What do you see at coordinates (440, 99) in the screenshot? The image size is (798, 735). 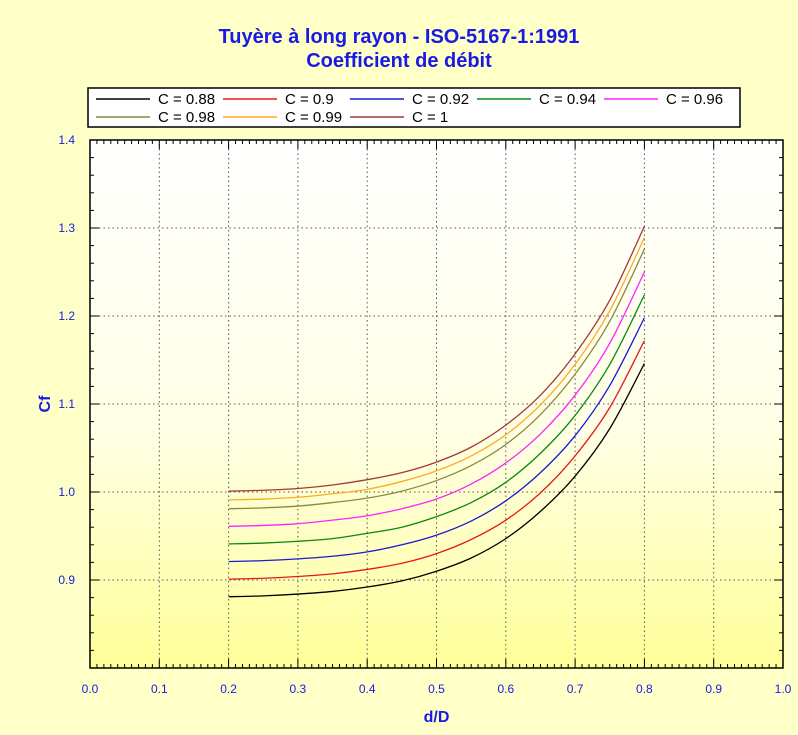 I see `legend-entry: C = 0.92` at bounding box center [440, 99].